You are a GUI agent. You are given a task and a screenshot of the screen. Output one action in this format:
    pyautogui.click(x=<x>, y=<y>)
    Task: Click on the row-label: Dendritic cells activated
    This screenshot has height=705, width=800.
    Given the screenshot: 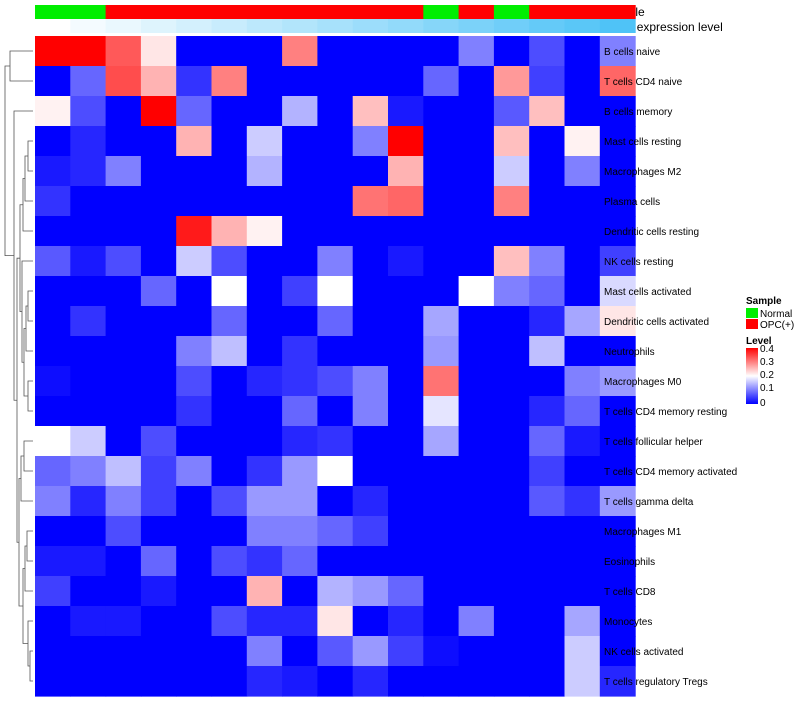 What is the action you would take?
    pyautogui.click(x=656, y=322)
    